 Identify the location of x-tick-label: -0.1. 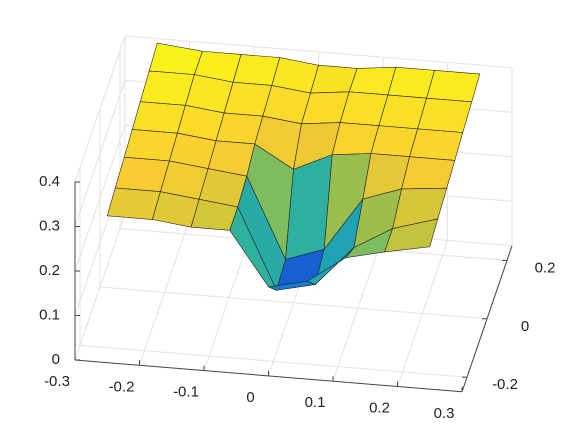
(186, 392).